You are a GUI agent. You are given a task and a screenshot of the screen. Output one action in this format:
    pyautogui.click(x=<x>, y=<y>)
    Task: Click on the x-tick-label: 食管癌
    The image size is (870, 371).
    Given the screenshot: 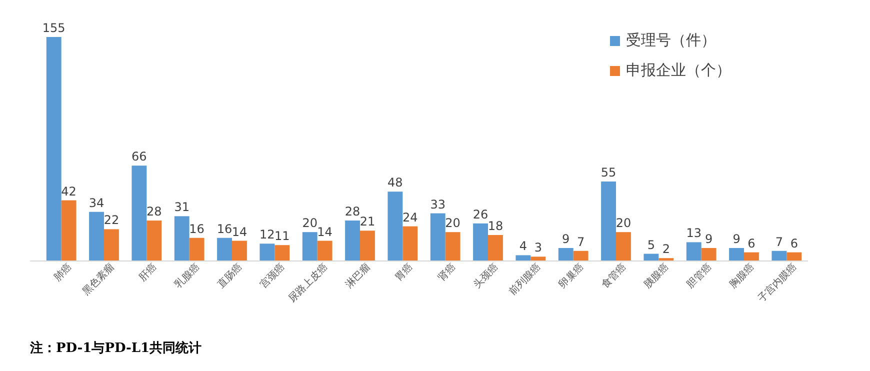 What is the action you would take?
    pyautogui.click(x=614, y=276)
    